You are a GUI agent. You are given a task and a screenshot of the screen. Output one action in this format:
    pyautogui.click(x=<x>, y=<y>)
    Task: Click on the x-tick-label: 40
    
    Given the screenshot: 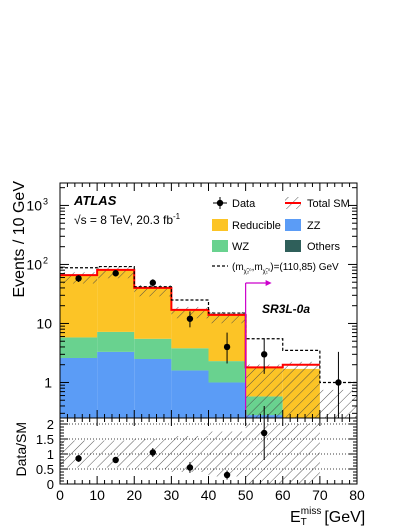 What is the action you would take?
    pyautogui.click(x=209, y=495)
    